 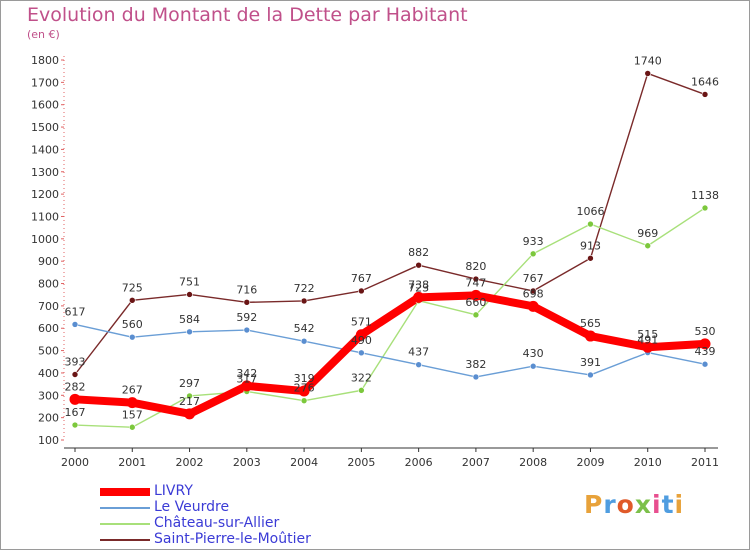 I want to click on data-label: 725, so click(x=132, y=287).